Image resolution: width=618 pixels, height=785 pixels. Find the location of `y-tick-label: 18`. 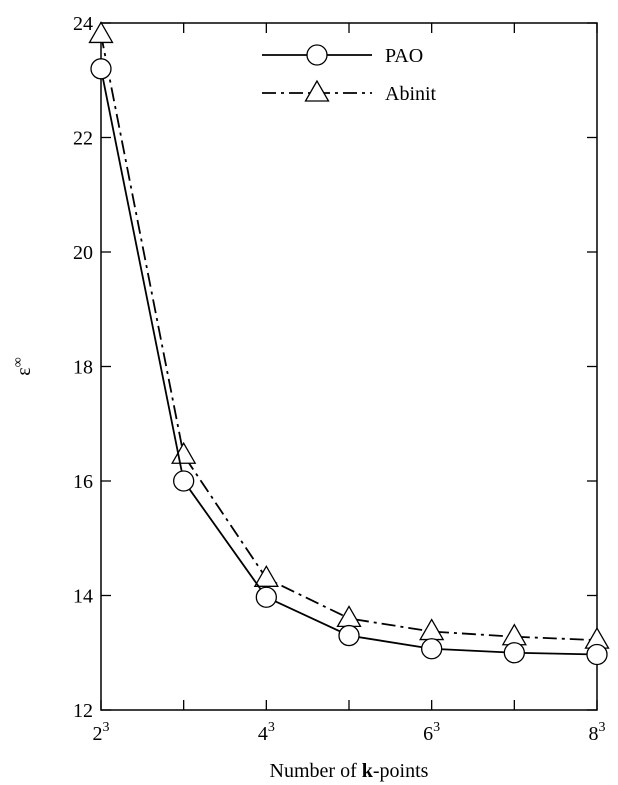

y-tick-label: 18 is located at coordinates (83, 368).